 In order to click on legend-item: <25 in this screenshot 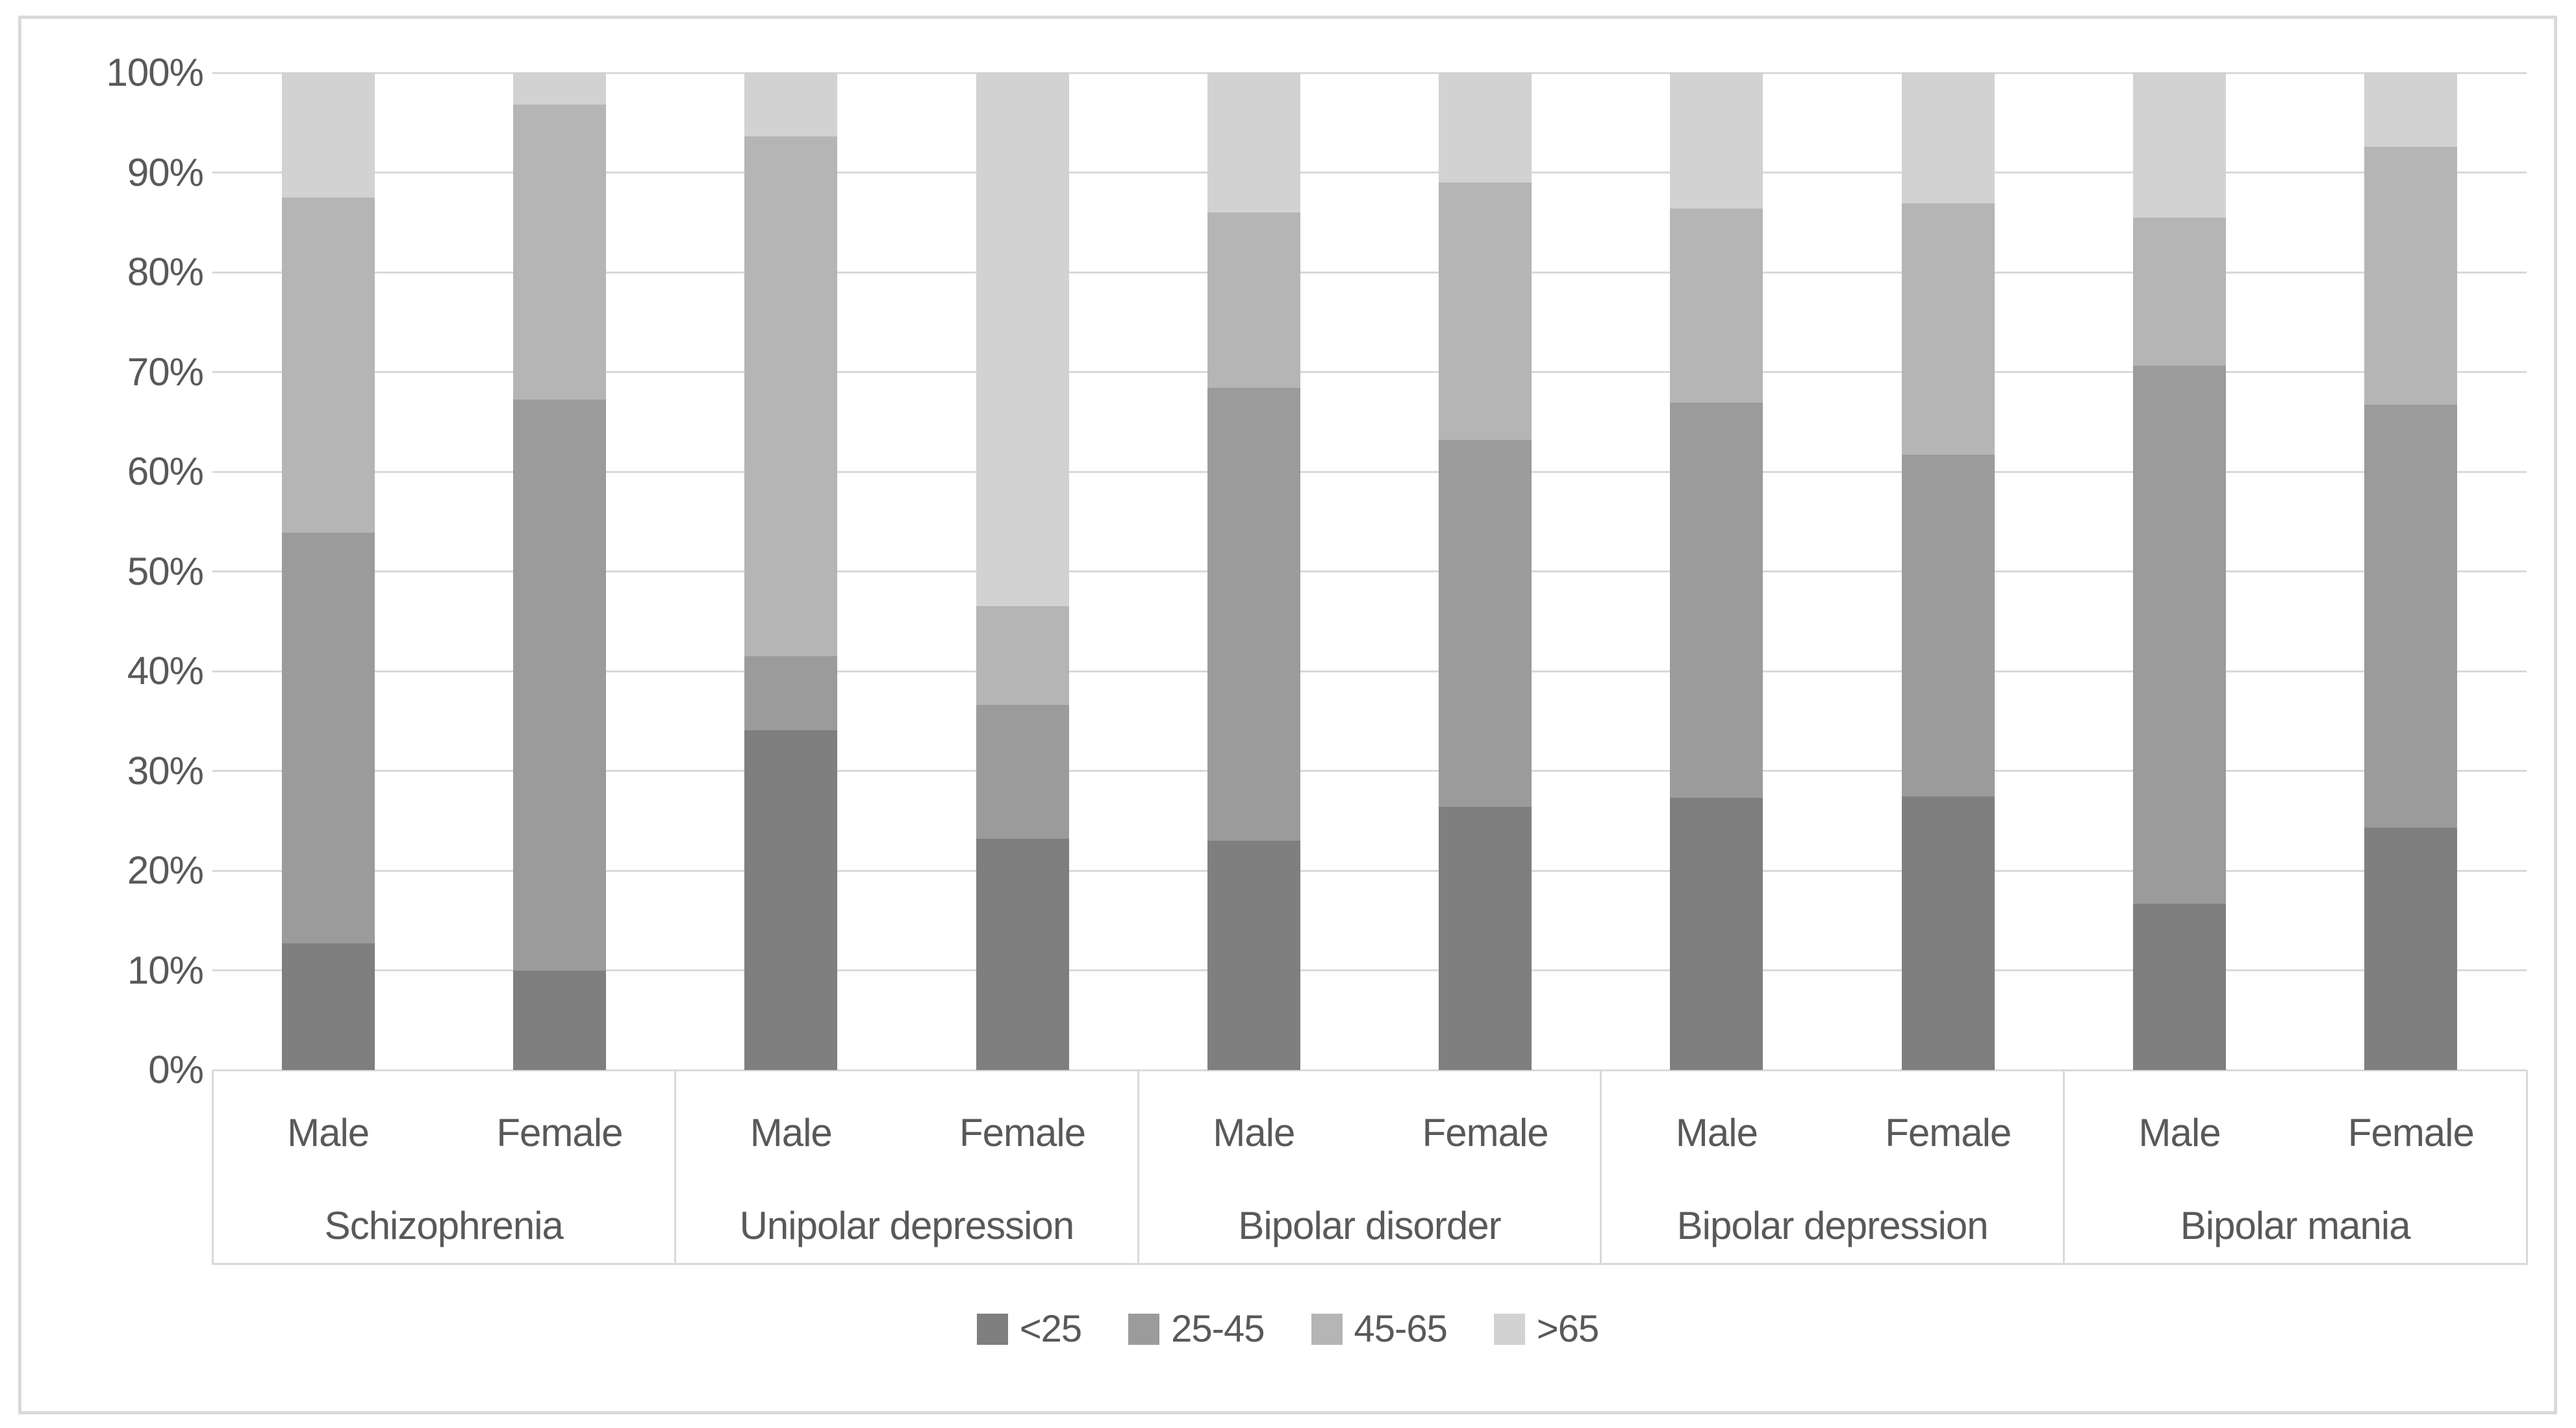, I will do `click(1029, 1329)`.